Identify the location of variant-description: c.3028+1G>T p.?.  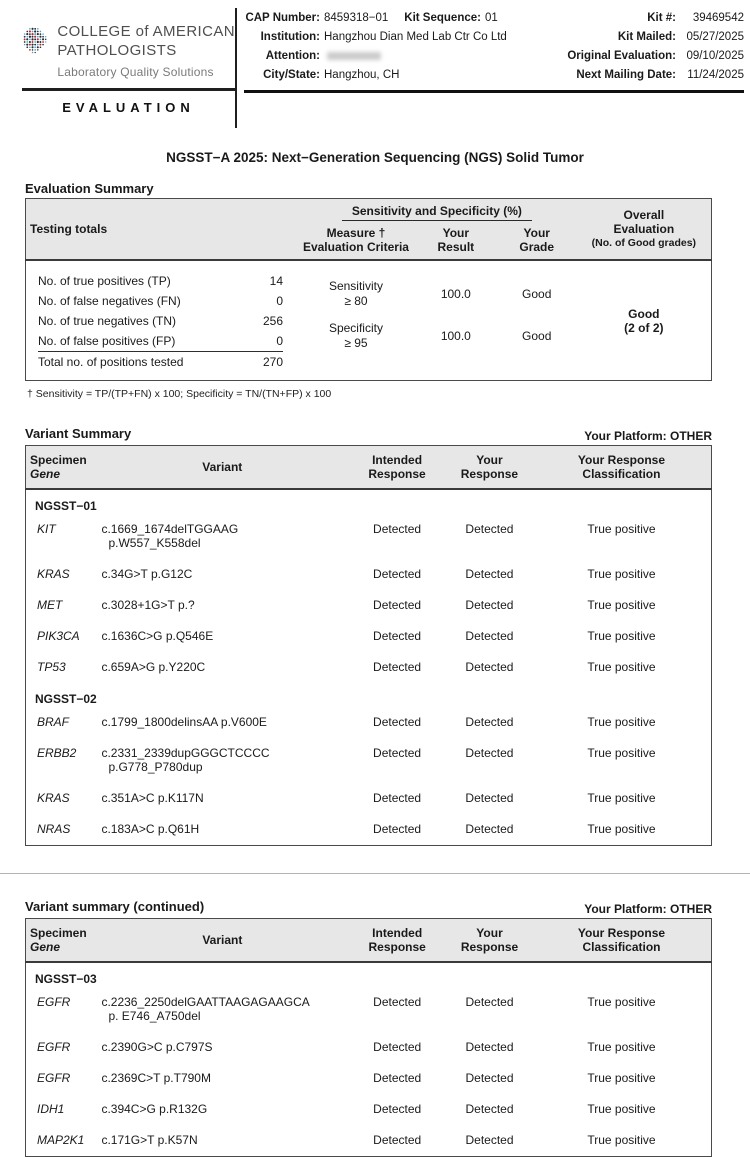
(148, 605).